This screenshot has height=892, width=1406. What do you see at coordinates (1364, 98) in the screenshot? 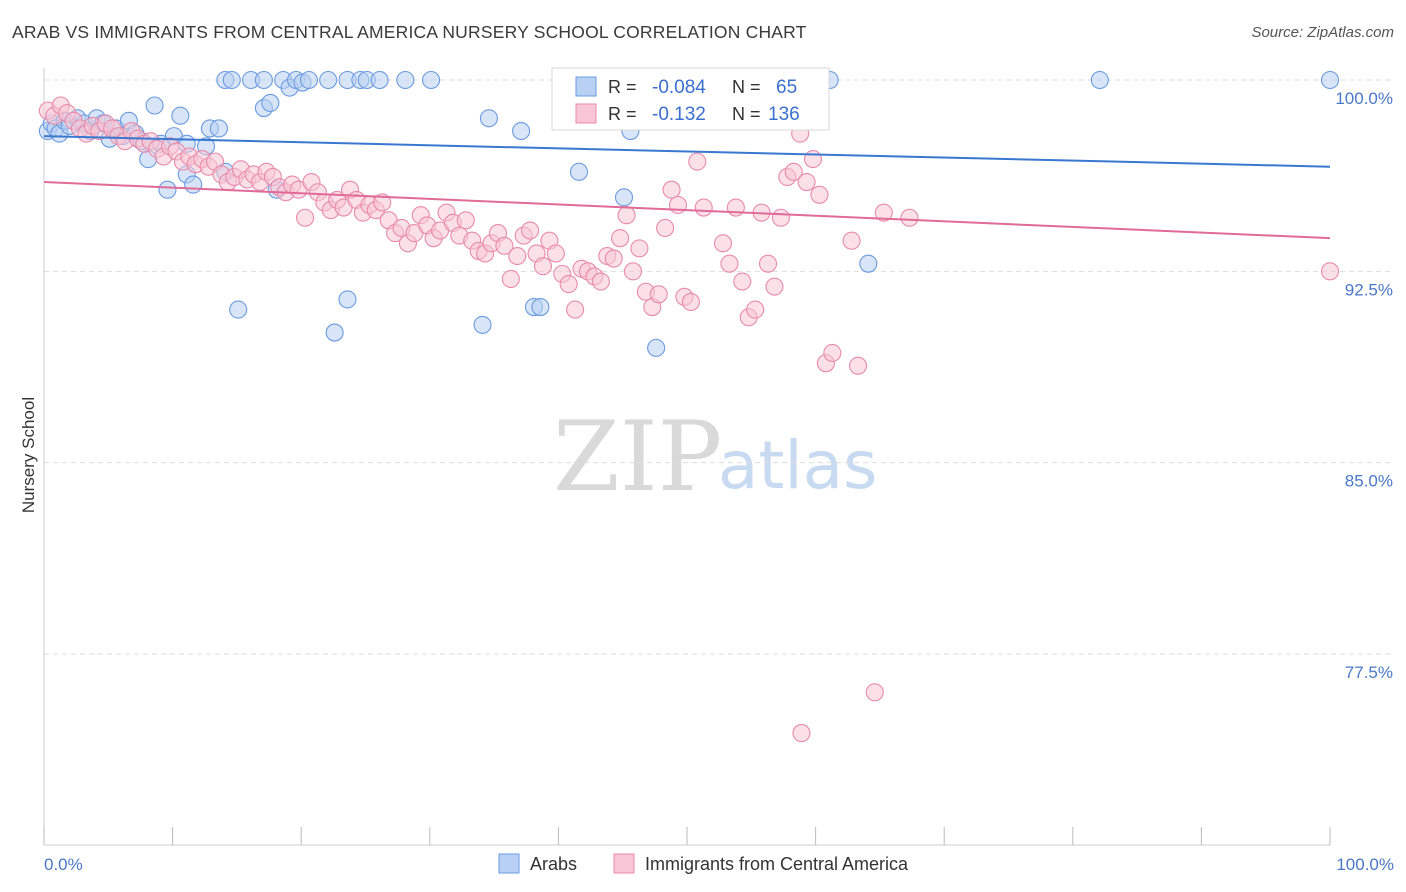
I see `y-tick-label: 100.0%` at bounding box center [1364, 98].